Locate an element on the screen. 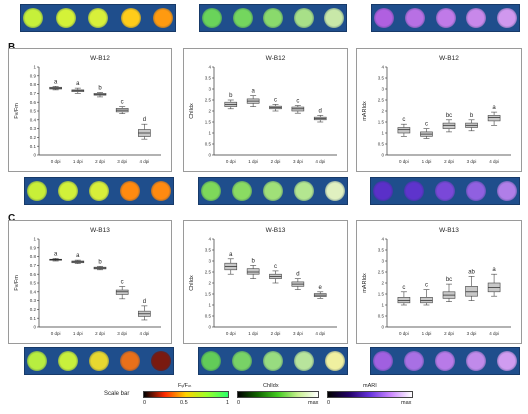 The width and height of the screenshot is (528, 414). y-tick-label: 0.1 is located at coordinates (33, 146).